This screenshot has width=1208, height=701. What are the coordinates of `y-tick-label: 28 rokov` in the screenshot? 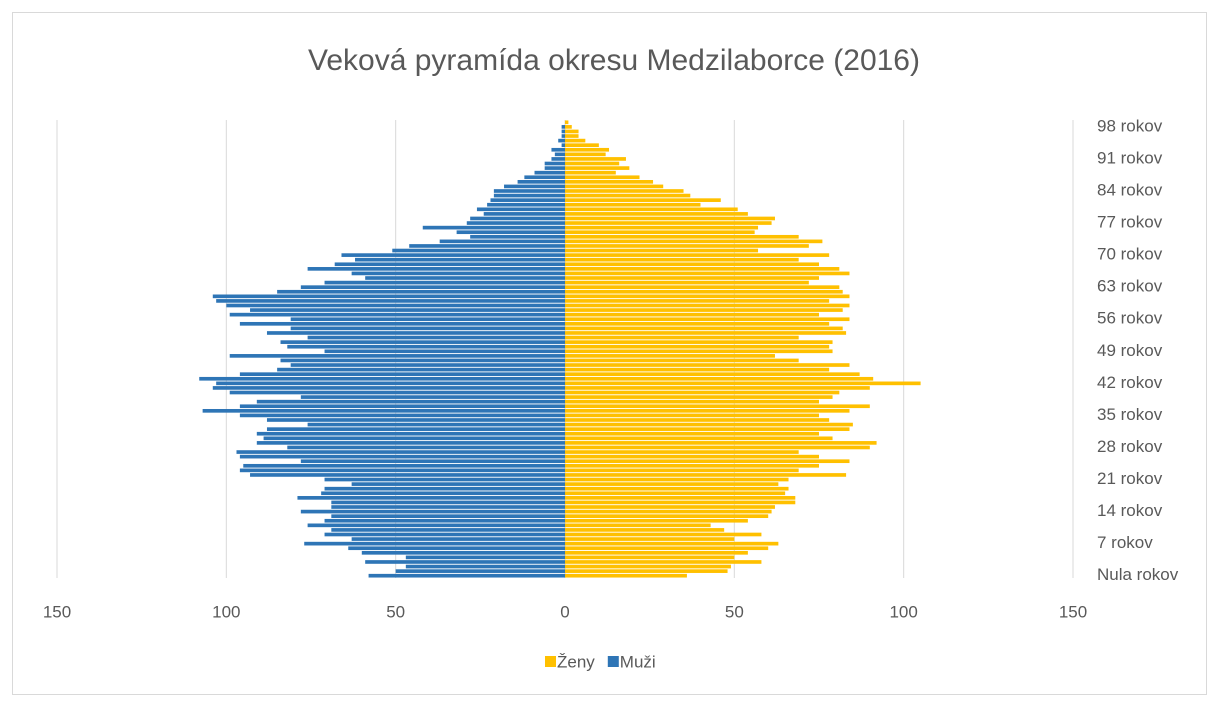 It's located at (1130, 446).